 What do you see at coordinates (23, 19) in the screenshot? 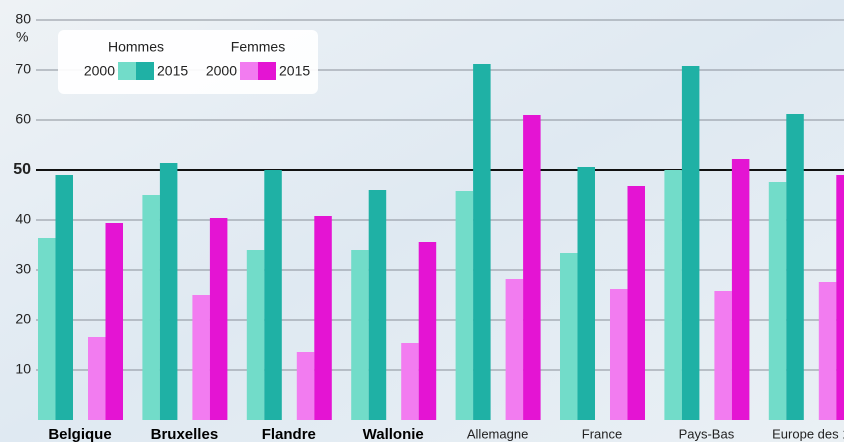
I see `y-tick-label: 80` at bounding box center [23, 19].